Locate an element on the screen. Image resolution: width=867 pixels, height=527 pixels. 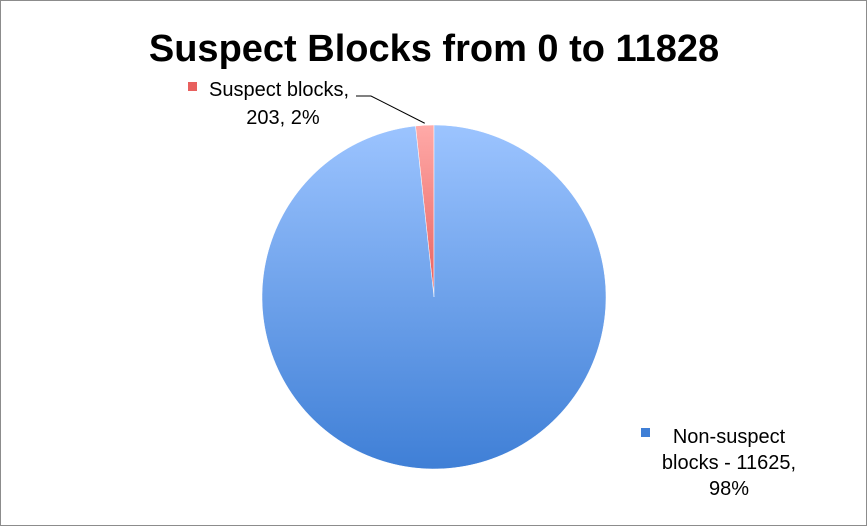
suspect-blocks-label-line-2: 203, 2% is located at coordinates (283, 118).